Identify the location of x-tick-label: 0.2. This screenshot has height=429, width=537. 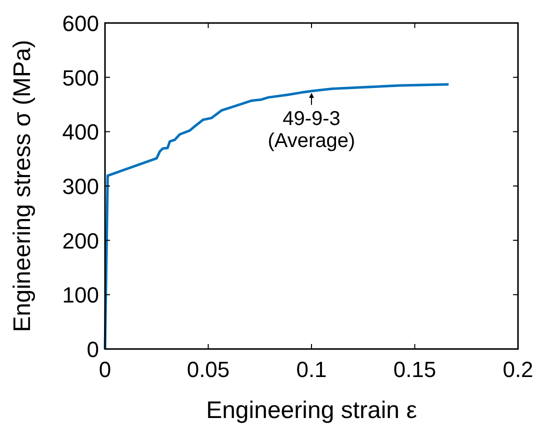
(518, 369).